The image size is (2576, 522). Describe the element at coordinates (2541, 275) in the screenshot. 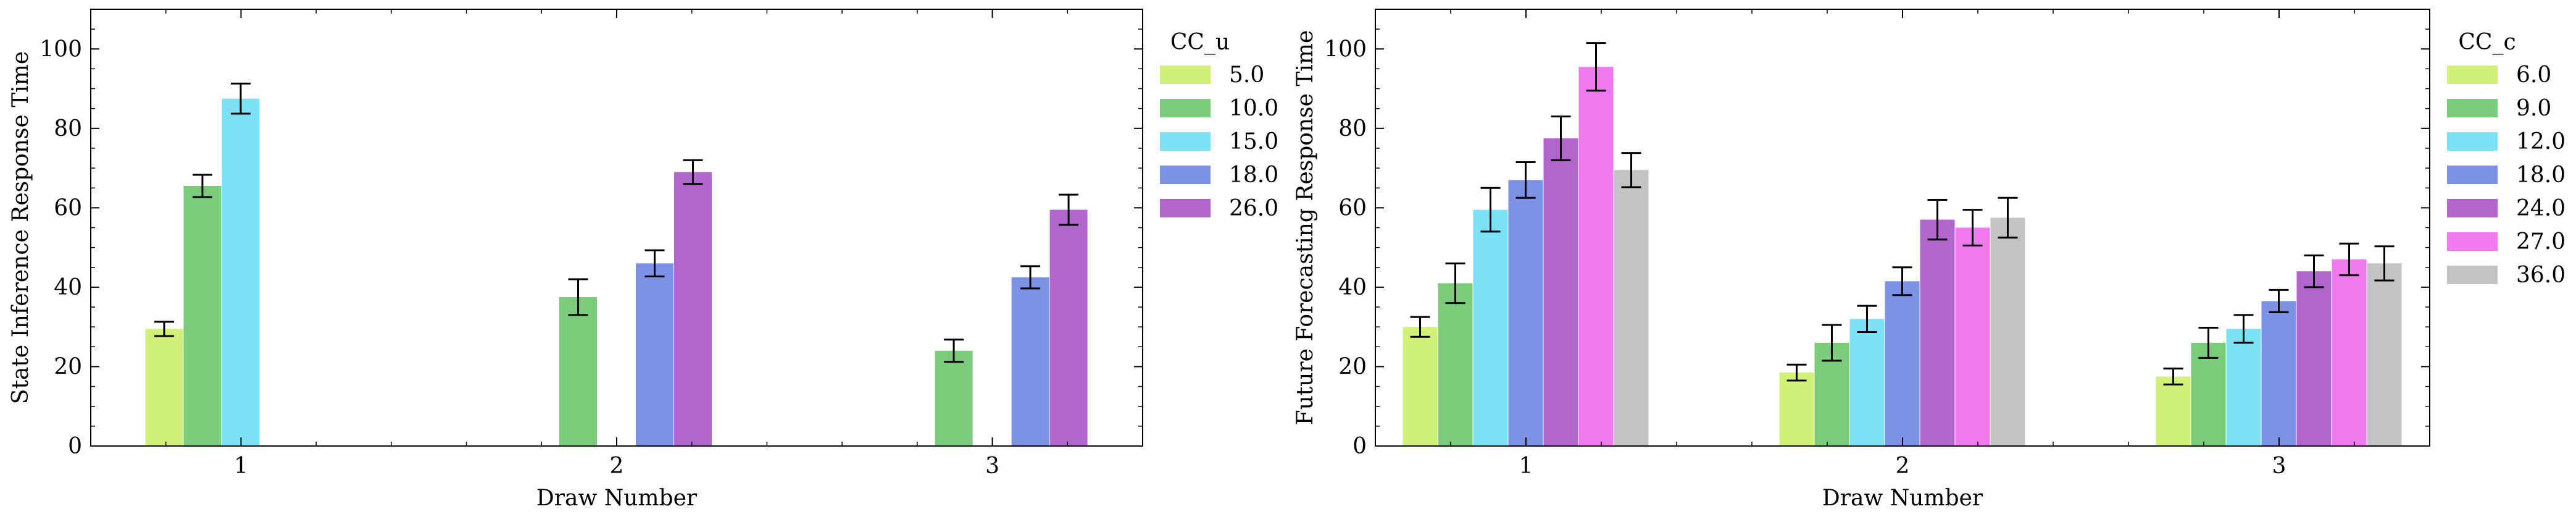

I see `legend-label: 36.0` at that location.